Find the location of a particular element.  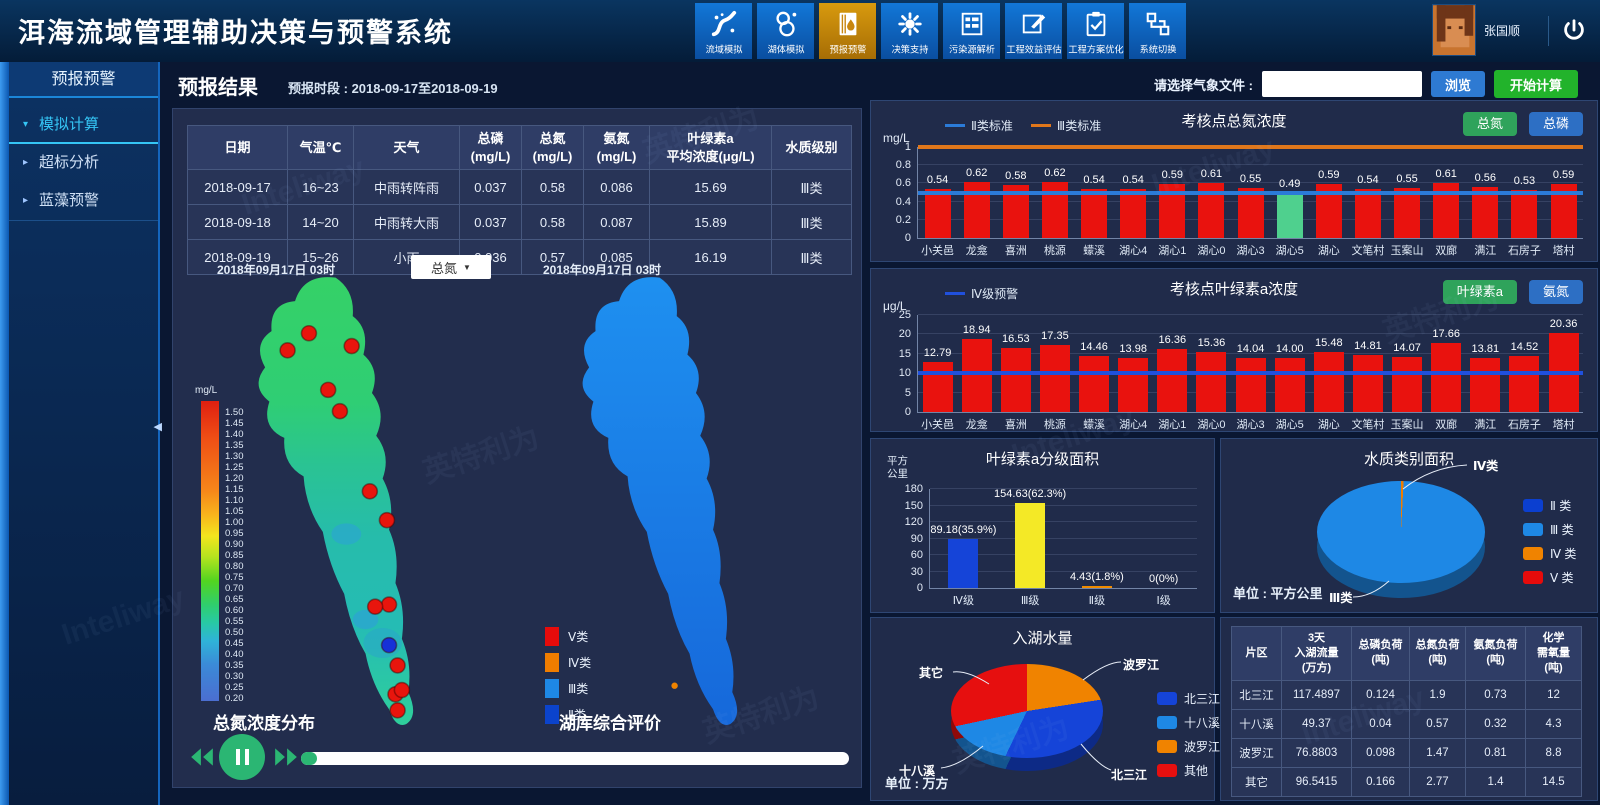

timeline-progress-bar is located at coordinates (575, 758).